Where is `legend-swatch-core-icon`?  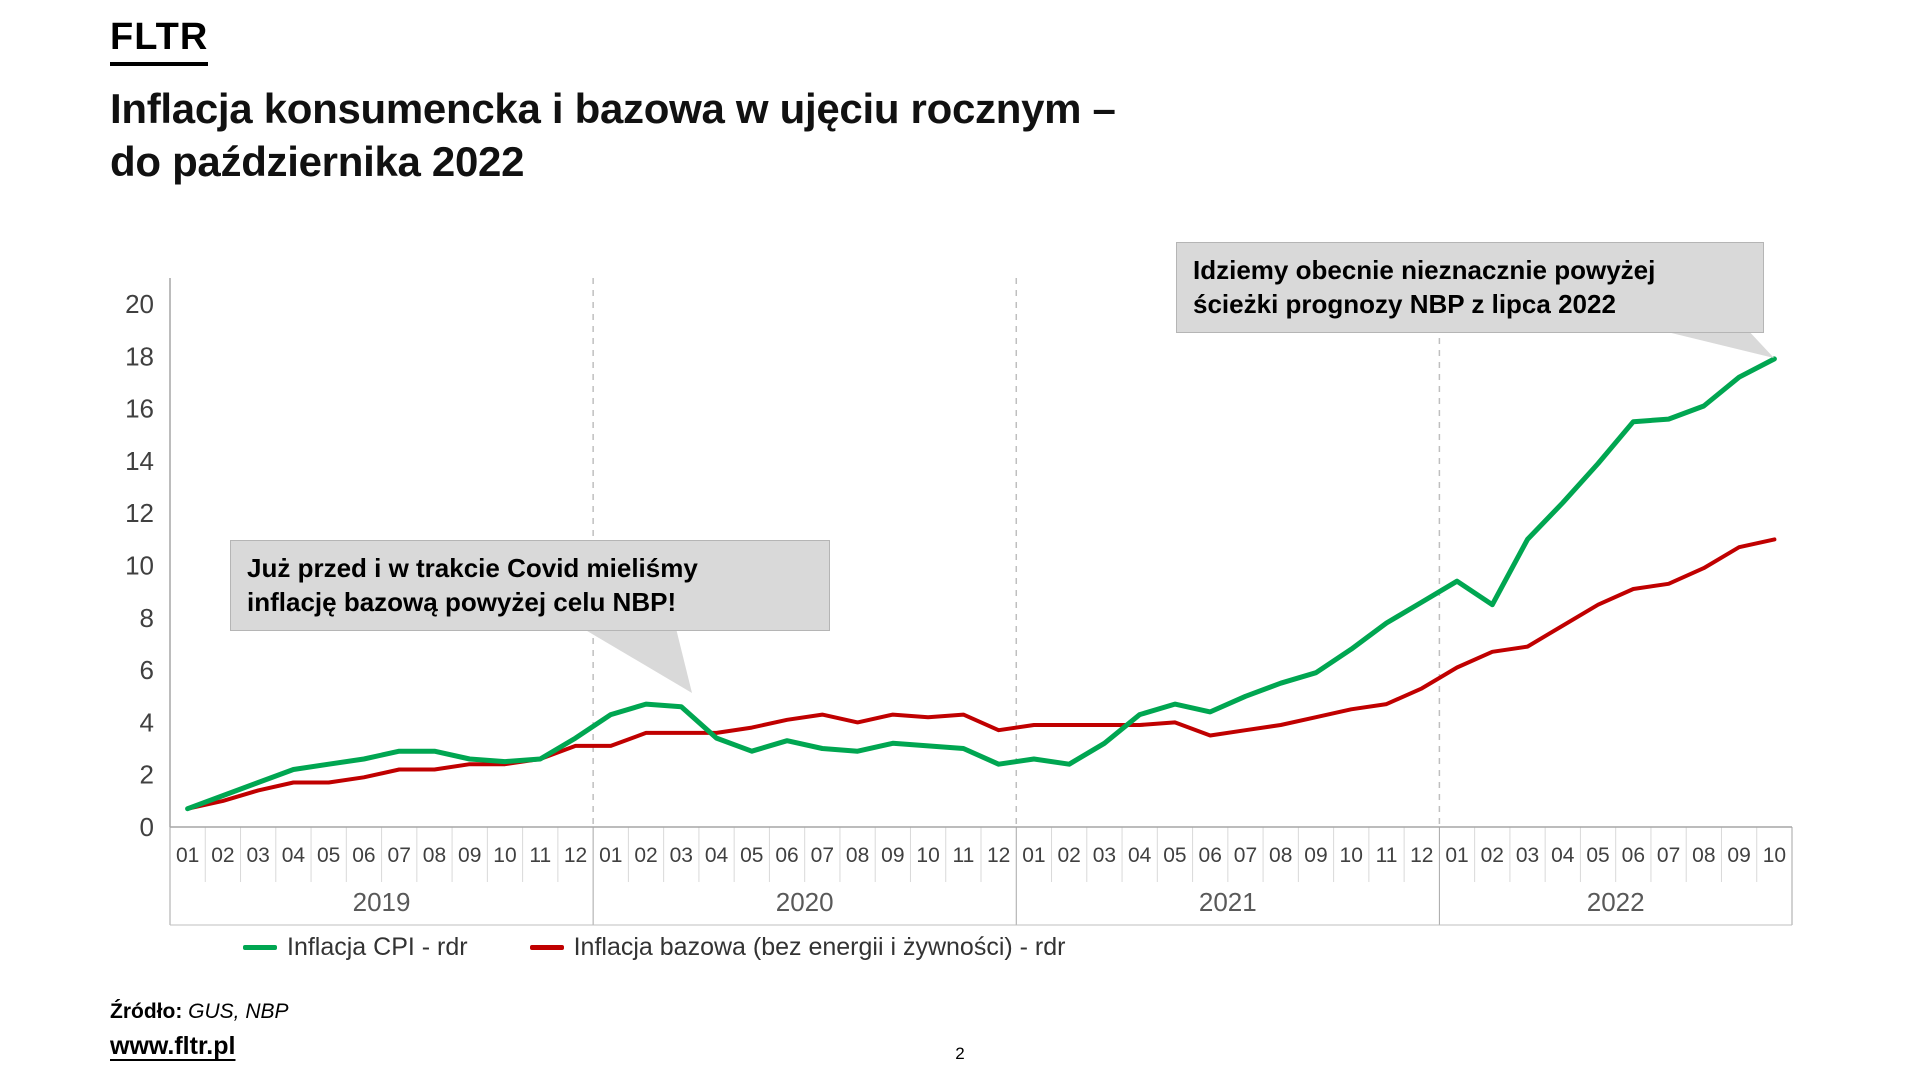
legend-swatch-core-icon is located at coordinates (546, 947).